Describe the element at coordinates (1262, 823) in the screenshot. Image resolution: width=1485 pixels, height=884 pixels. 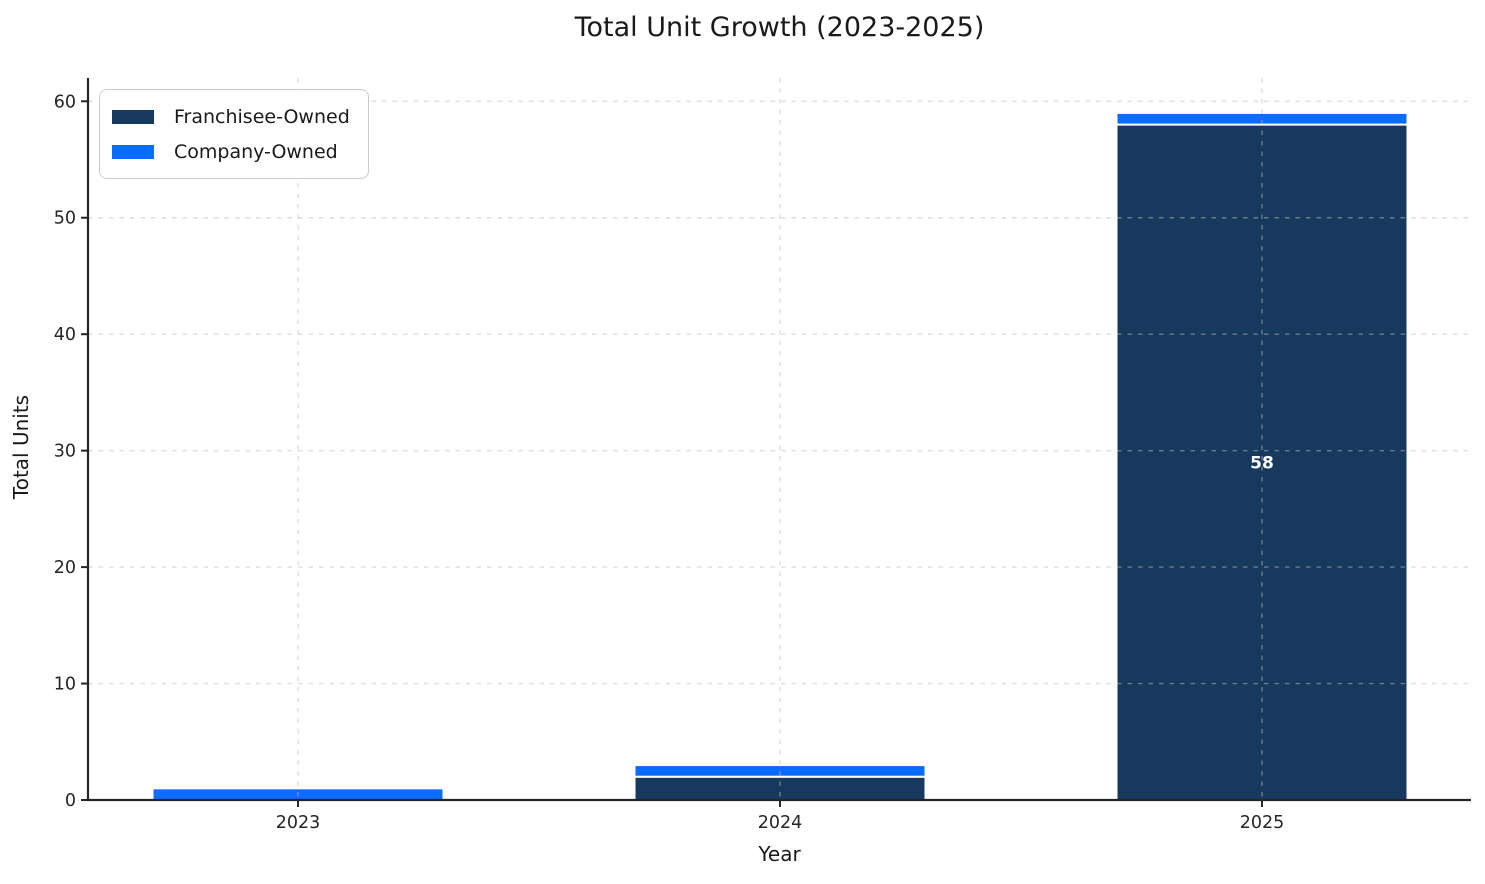
I see `x-tick-label: 2025` at that location.